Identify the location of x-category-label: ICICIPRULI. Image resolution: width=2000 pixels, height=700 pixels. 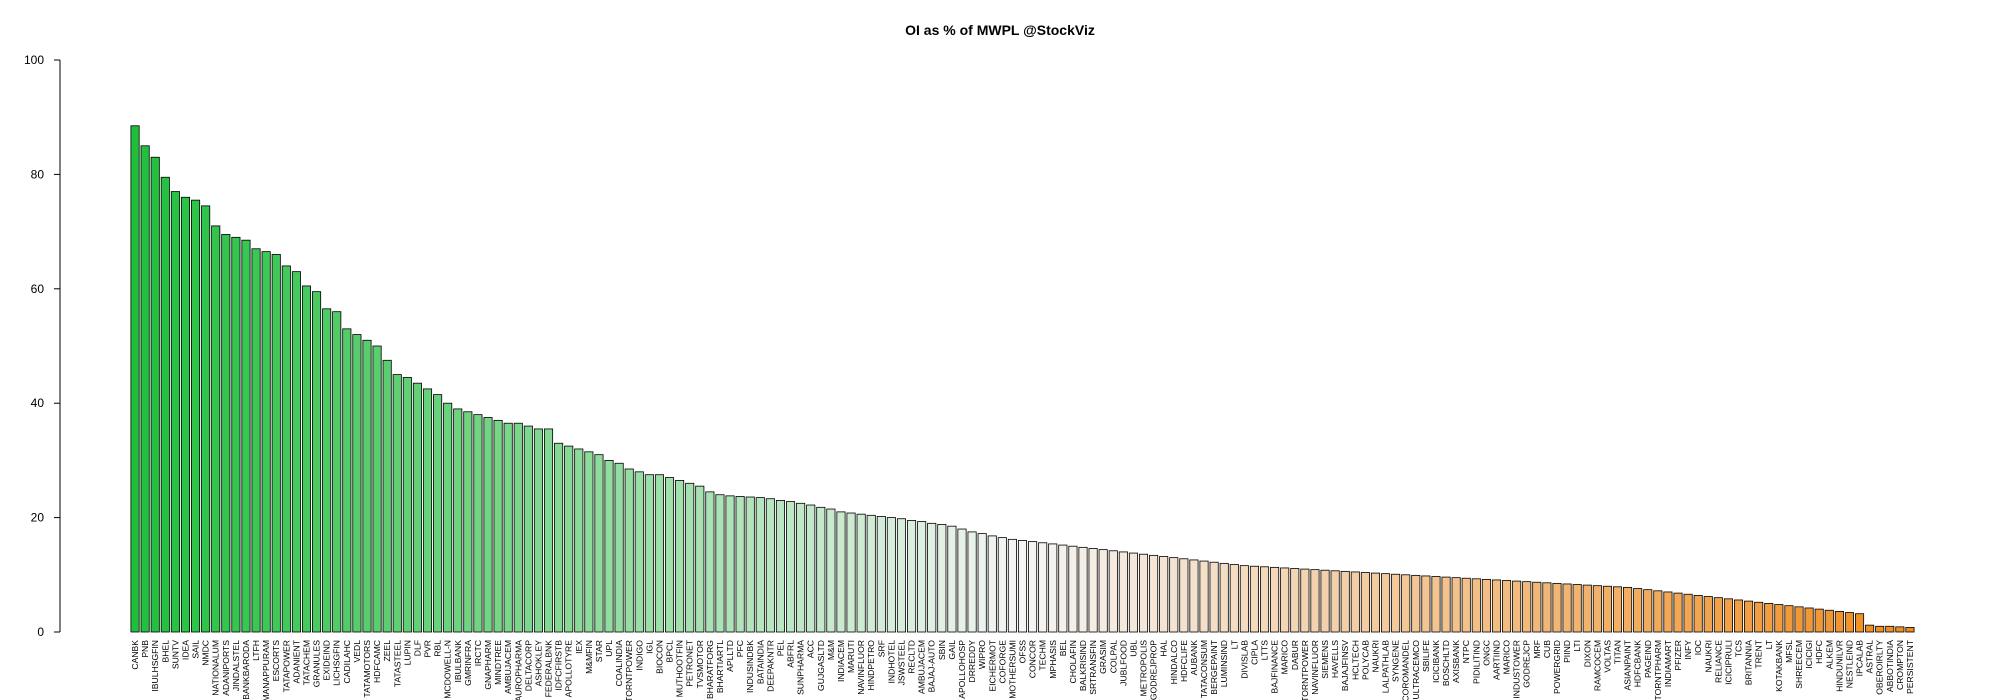
(1728, 662).